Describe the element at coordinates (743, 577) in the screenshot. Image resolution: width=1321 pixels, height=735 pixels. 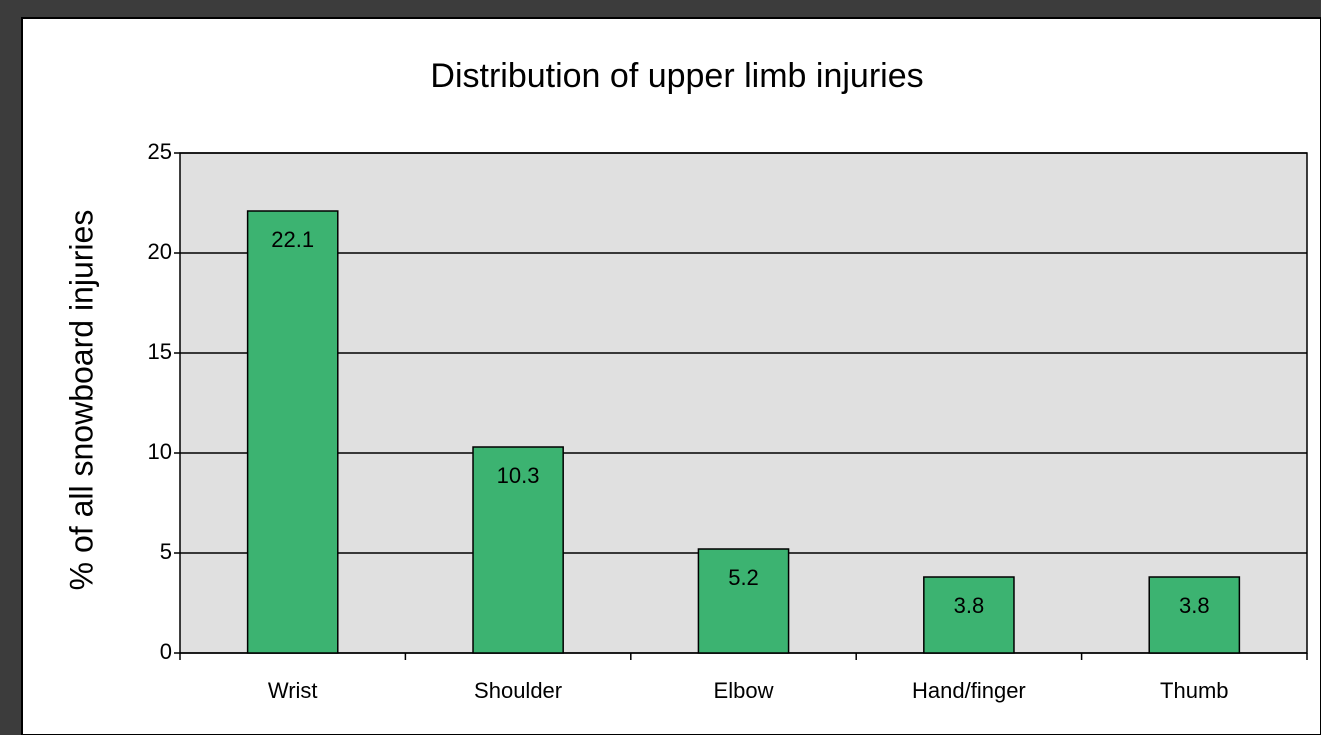
I see `value-label: 5.2` at that location.